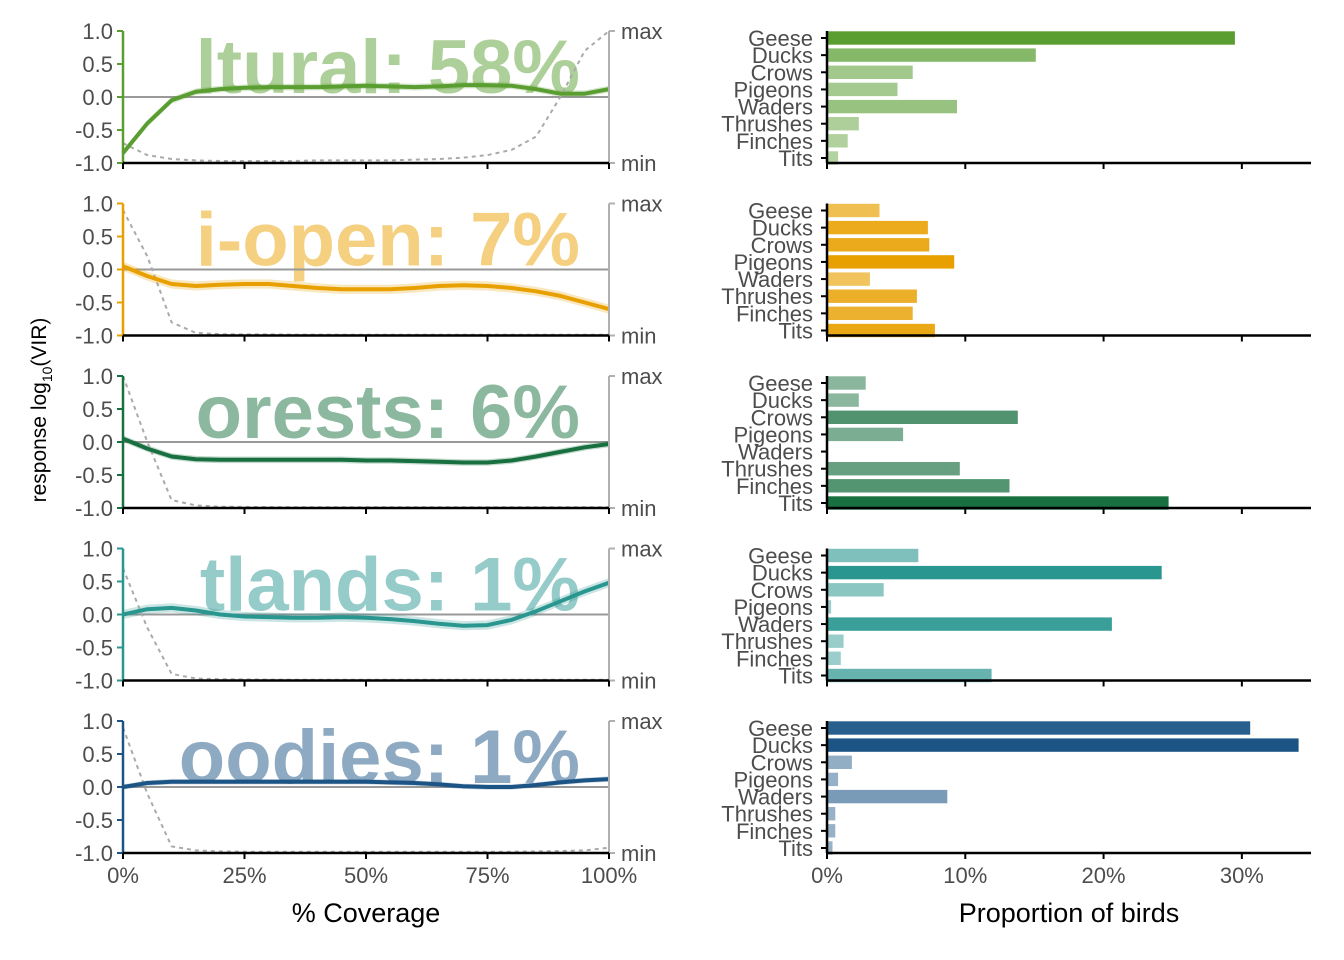  I want to click on x-tick-label: 25%, so click(244, 875).